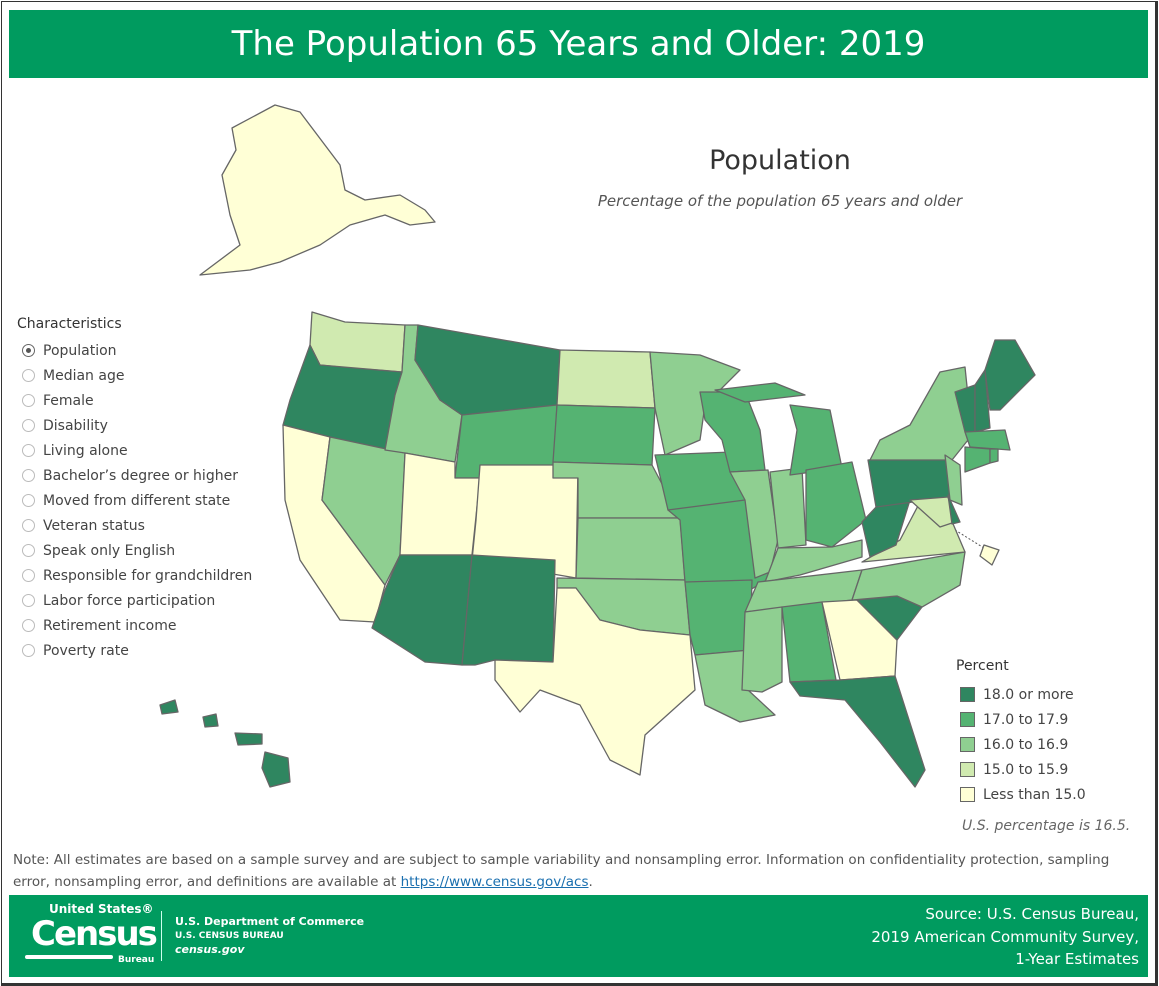  What do you see at coordinates (134, 425) in the screenshot?
I see `characteristic-option: Disability` at bounding box center [134, 425].